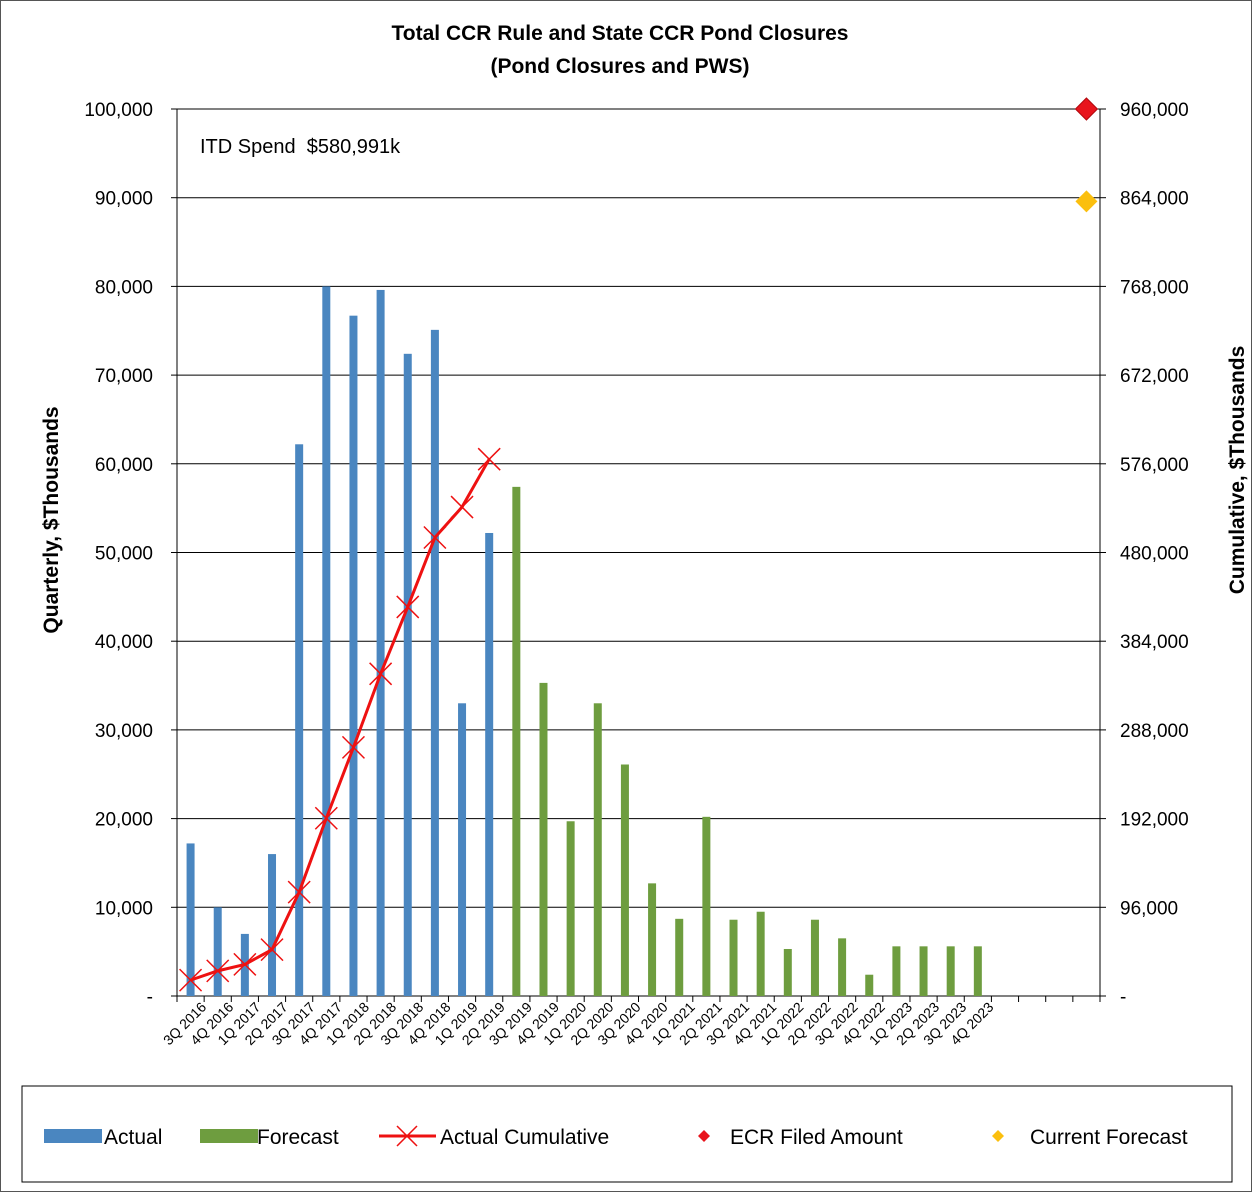 The height and width of the screenshot is (1192, 1252). Describe the element at coordinates (124, 554) in the screenshot. I see `y-tick-label: 50,000` at that location.